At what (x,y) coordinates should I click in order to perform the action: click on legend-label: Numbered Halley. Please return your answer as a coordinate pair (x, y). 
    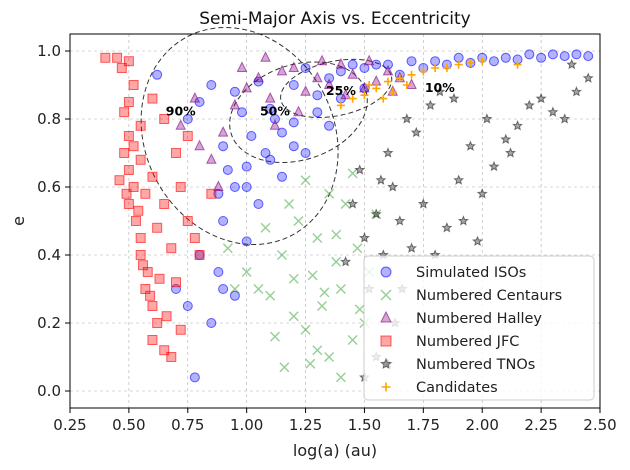
    Looking at the image, I should click on (479, 319).